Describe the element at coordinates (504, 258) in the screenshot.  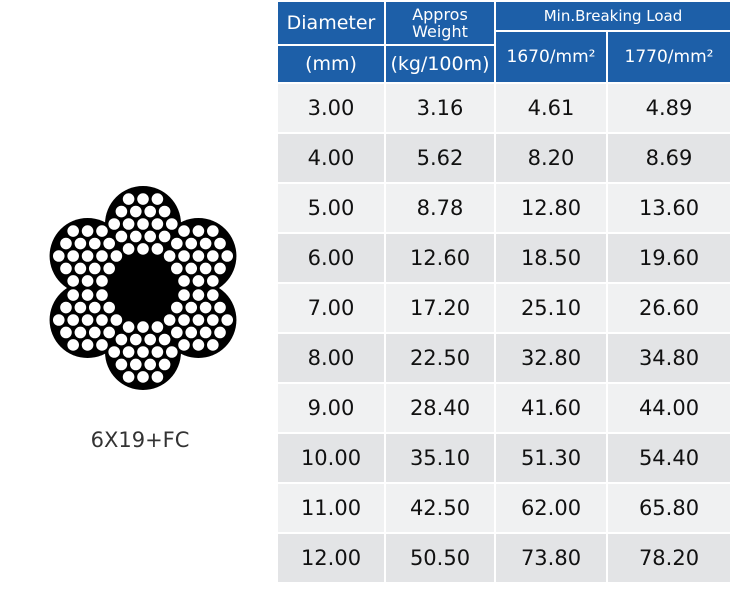
I see `table-row: 6.00 12.60 18.50 19.60` at that location.